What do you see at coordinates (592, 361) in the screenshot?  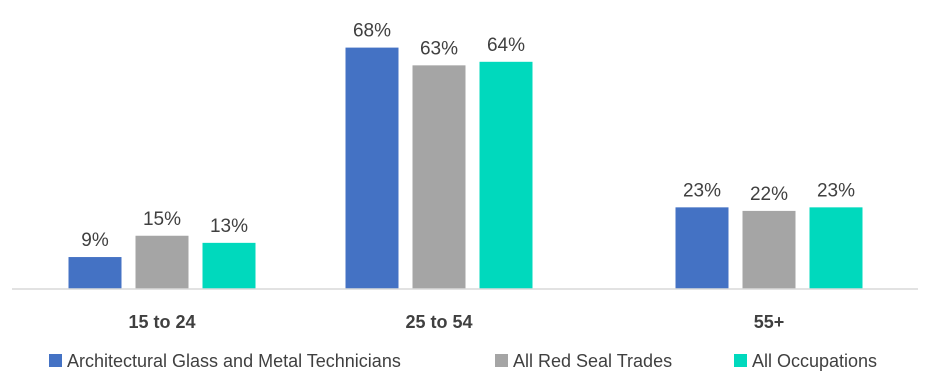 I see `legend-label-2: All Red Seal Trades` at bounding box center [592, 361].